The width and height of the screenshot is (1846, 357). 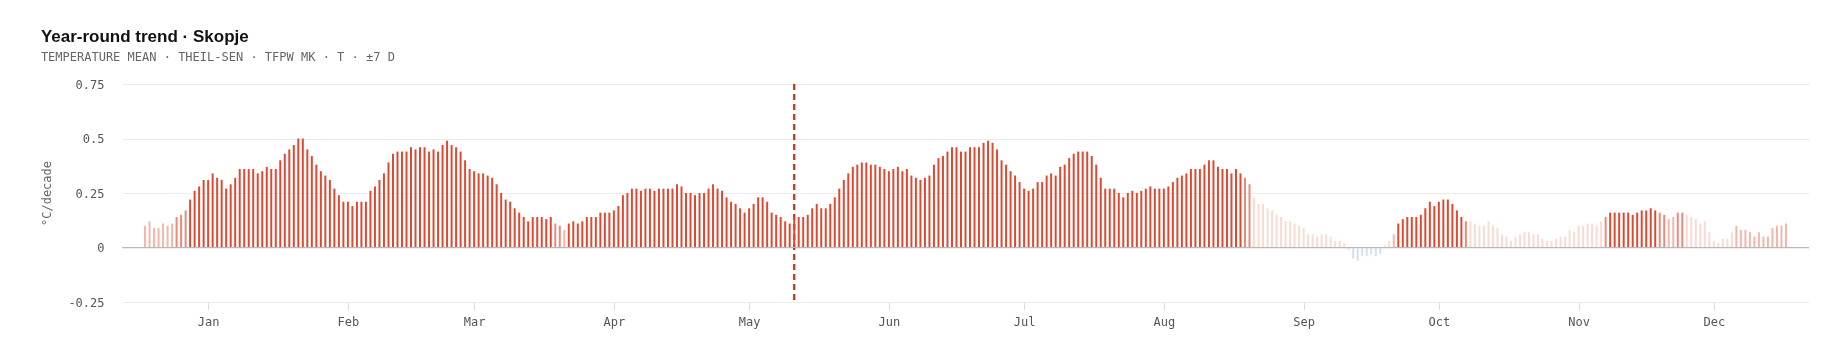 What do you see at coordinates (749, 321) in the screenshot?
I see `x-tick-label: May` at bounding box center [749, 321].